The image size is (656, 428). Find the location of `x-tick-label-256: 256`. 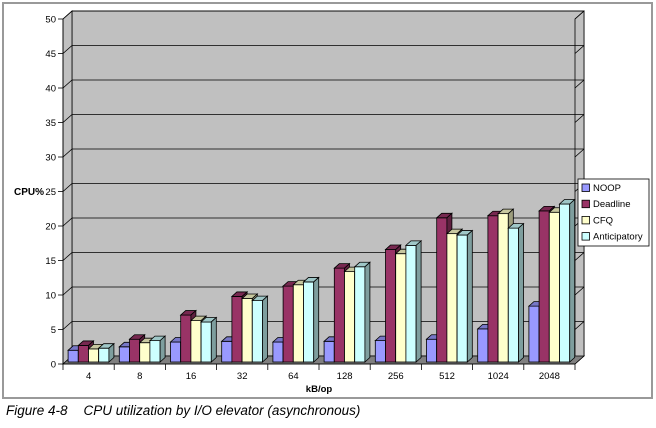

x-tick-label-256: 256 is located at coordinates (396, 376).